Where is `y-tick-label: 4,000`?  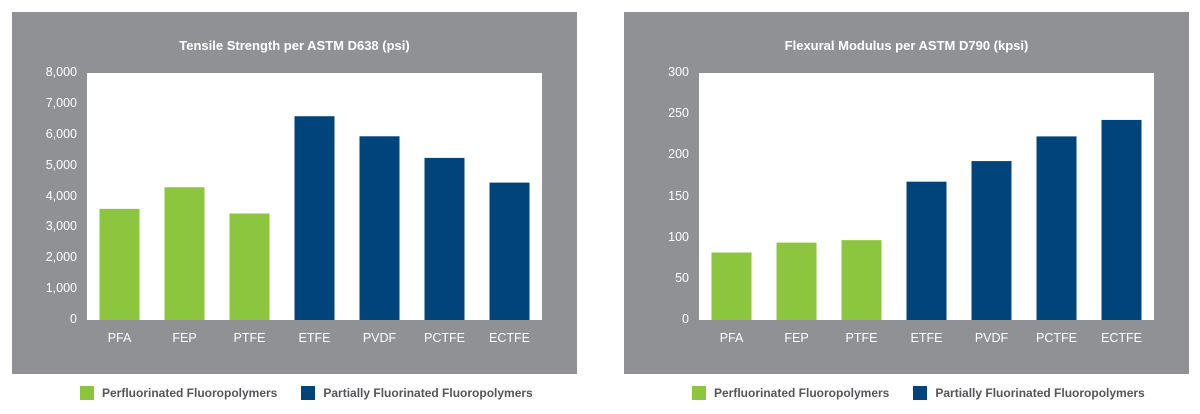
y-tick-label: 4,000 is located at coordinates (61, 195).